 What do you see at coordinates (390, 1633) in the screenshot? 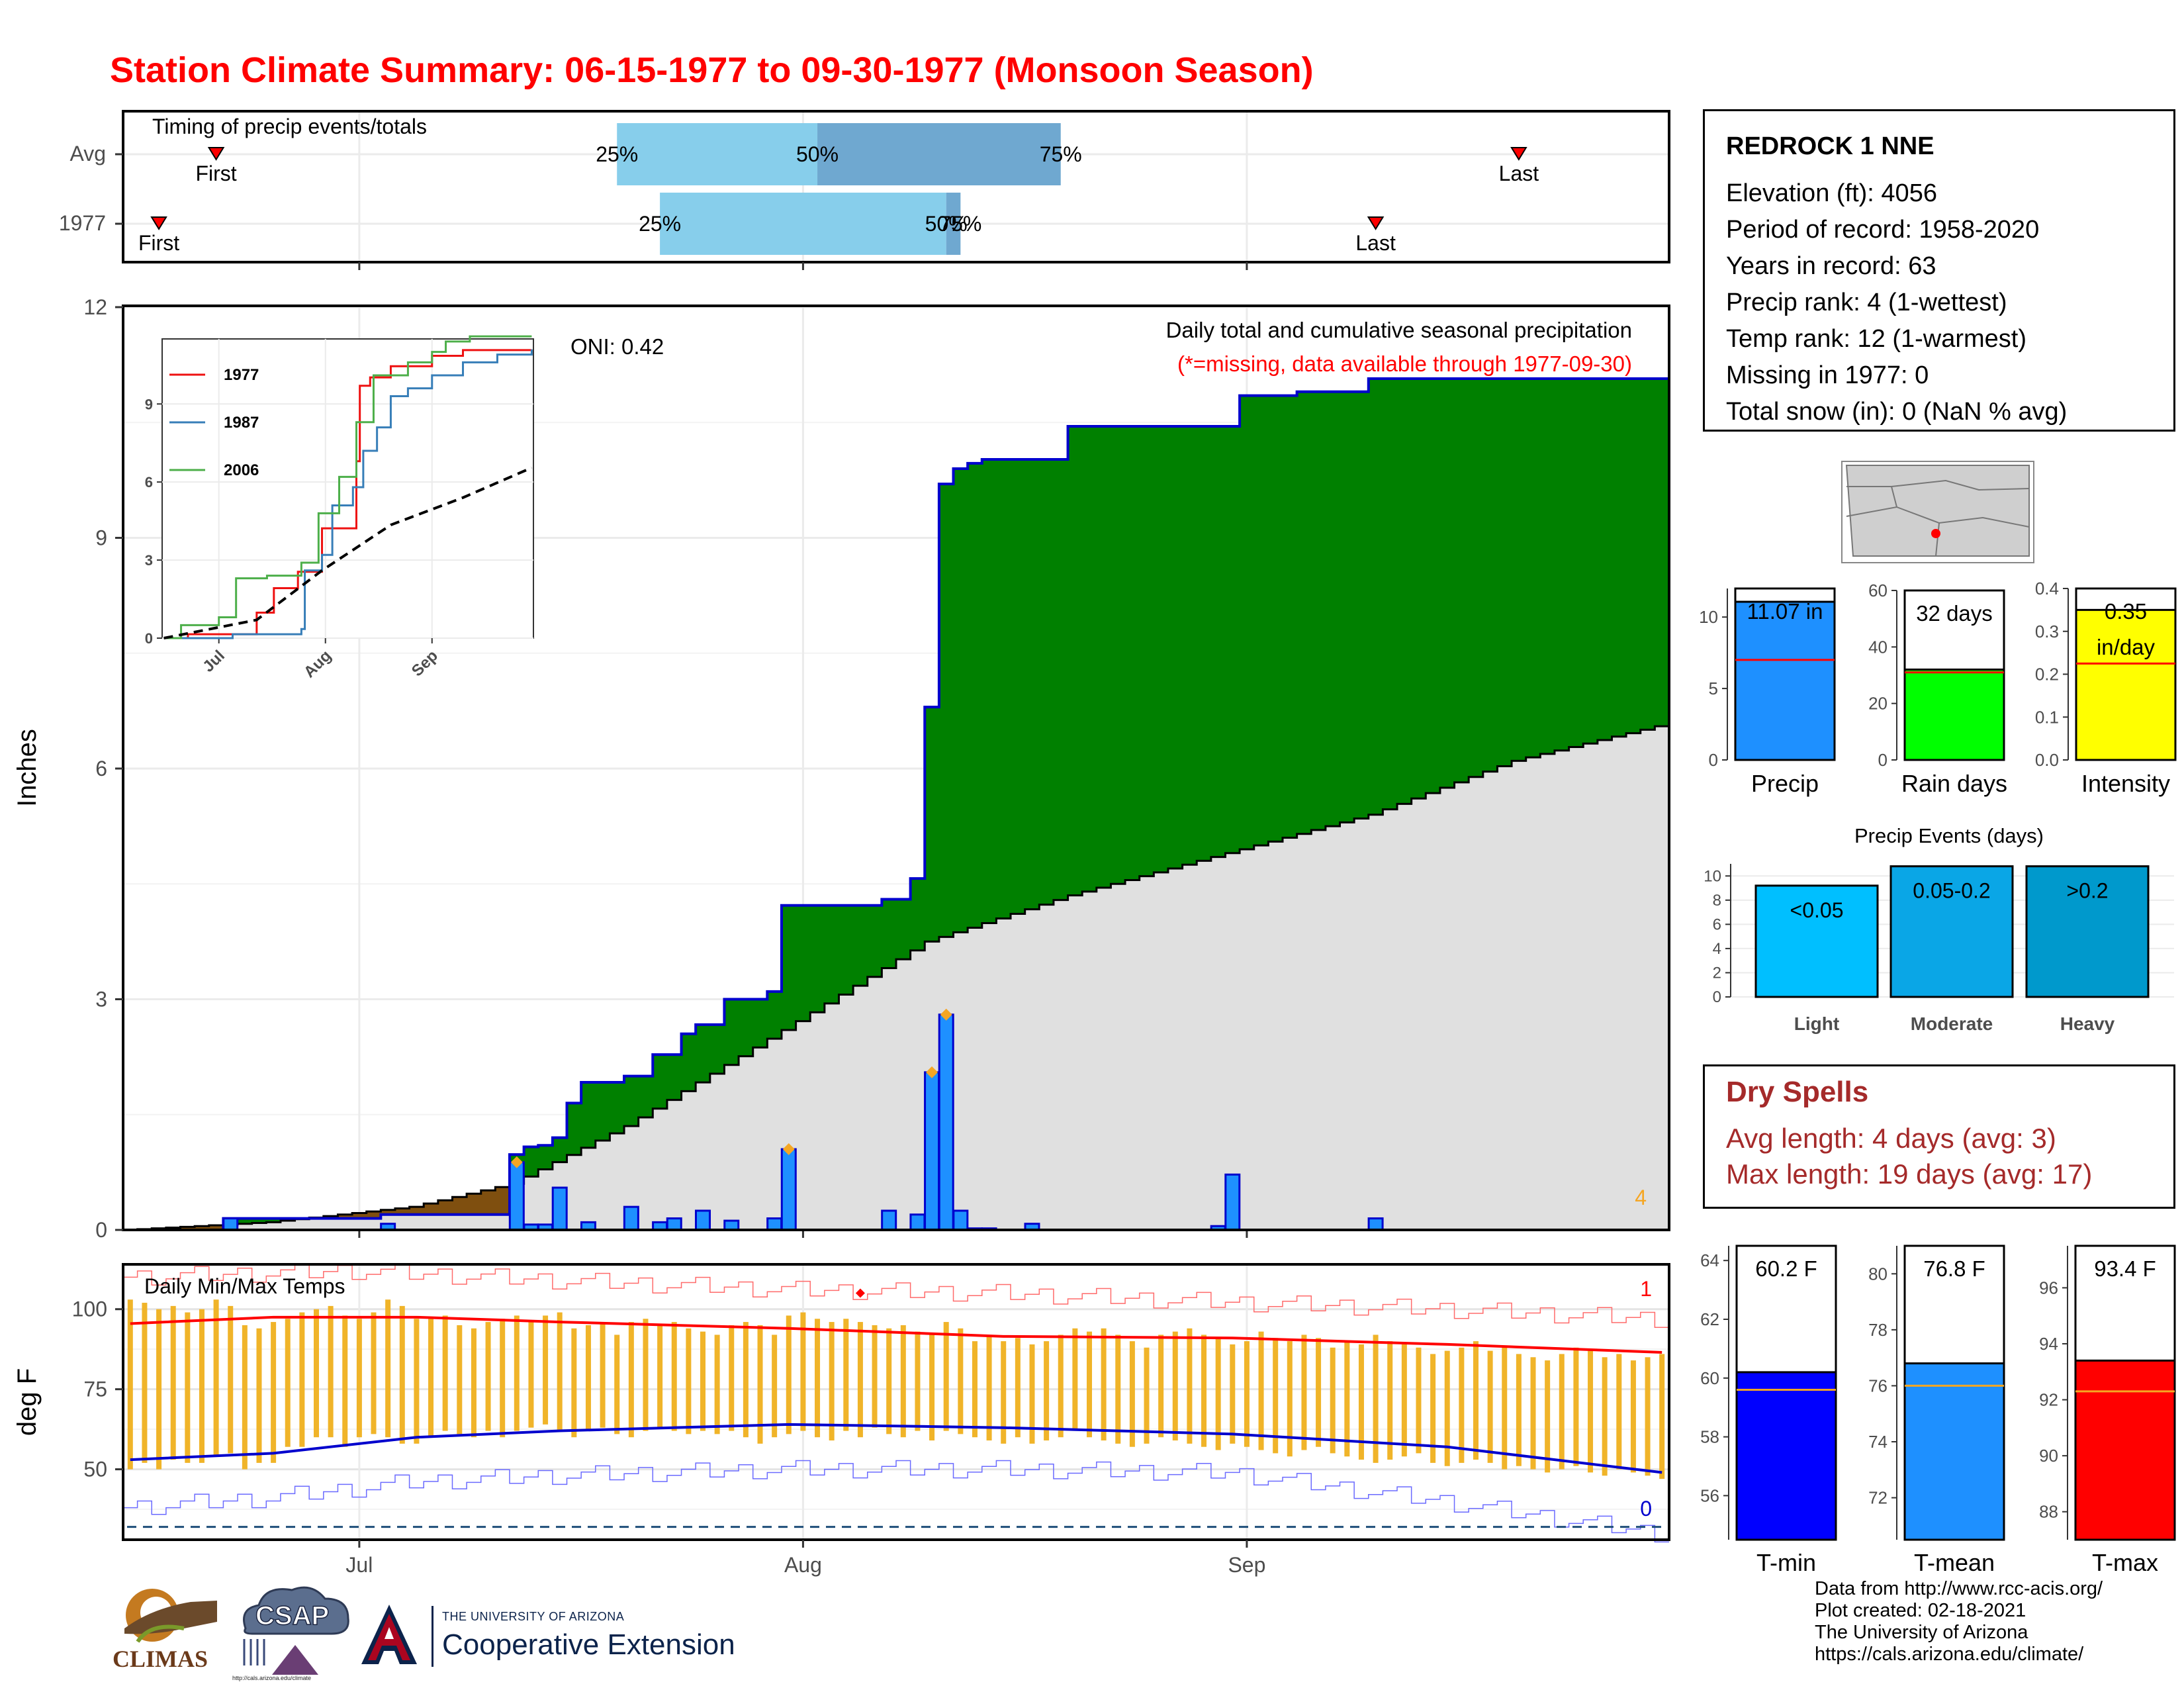
I see `ua-logo-a-counter` at bounding box center [390, 1633].